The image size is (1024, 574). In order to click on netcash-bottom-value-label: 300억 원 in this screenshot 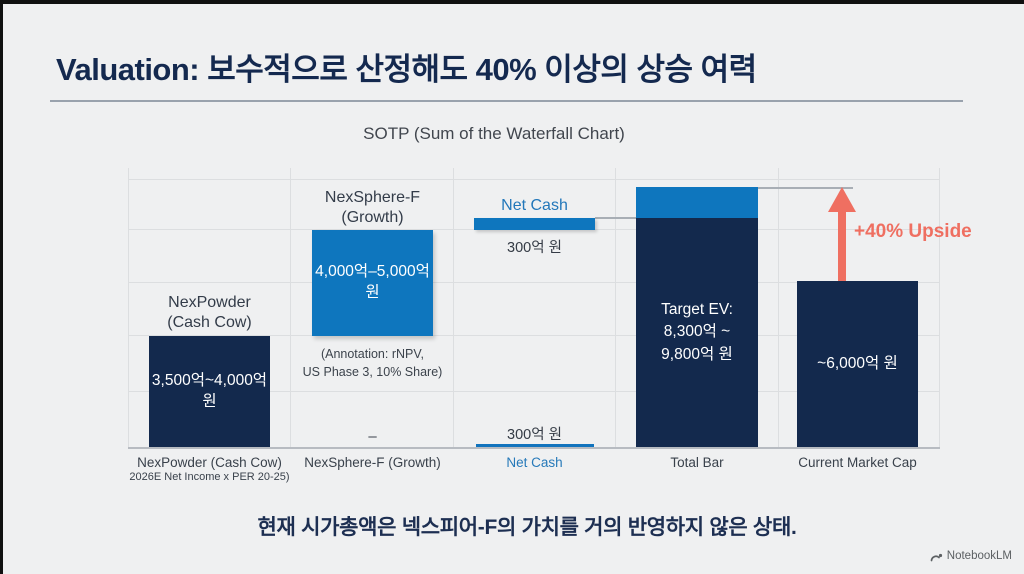, I will do `click(534, 435)`.